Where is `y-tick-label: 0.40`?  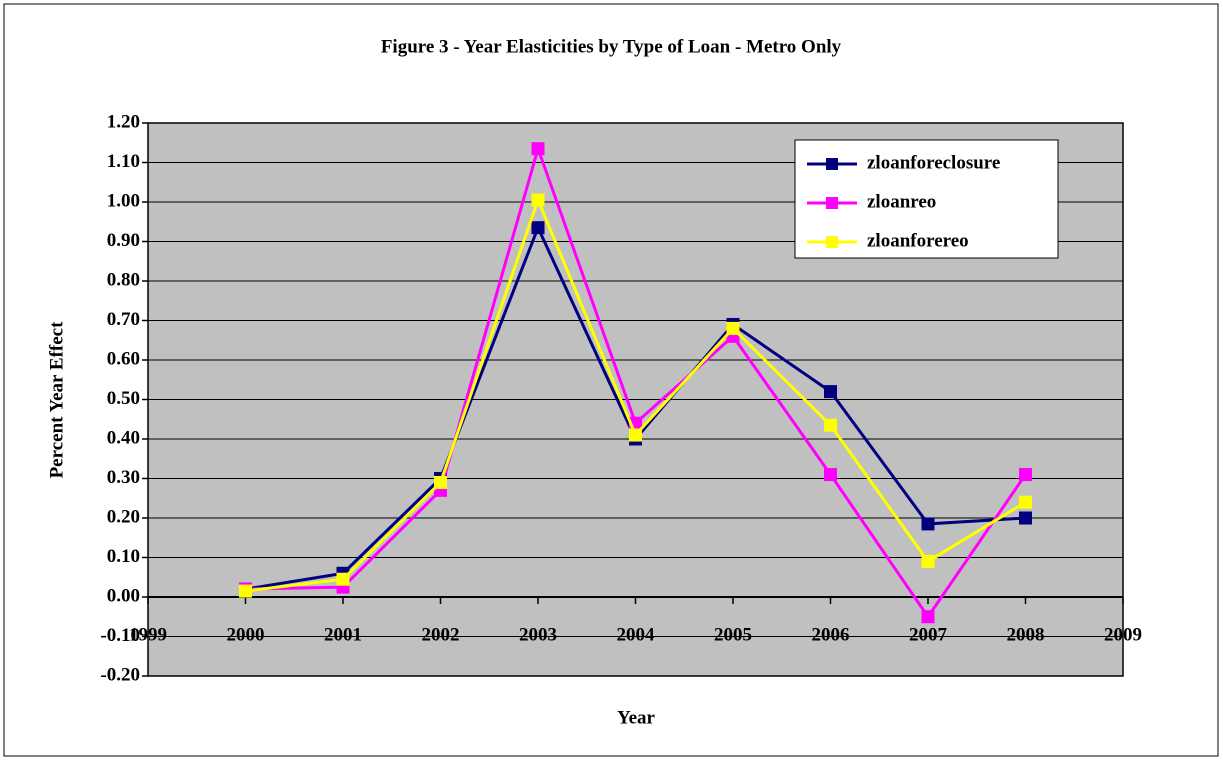 y-tick-label: 0.40 is located at coordinates (123, 437).